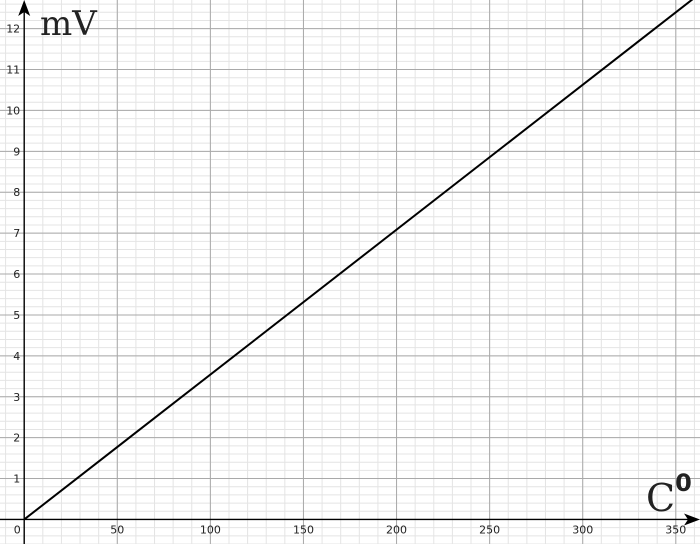 This screenshot has height=544, width=700. What do you see at coordinates (350, 529) in the screenshot?
I see `x-tick-labels: 0 50 100 150 200 250 300 350` at bounding box center [350, 529].